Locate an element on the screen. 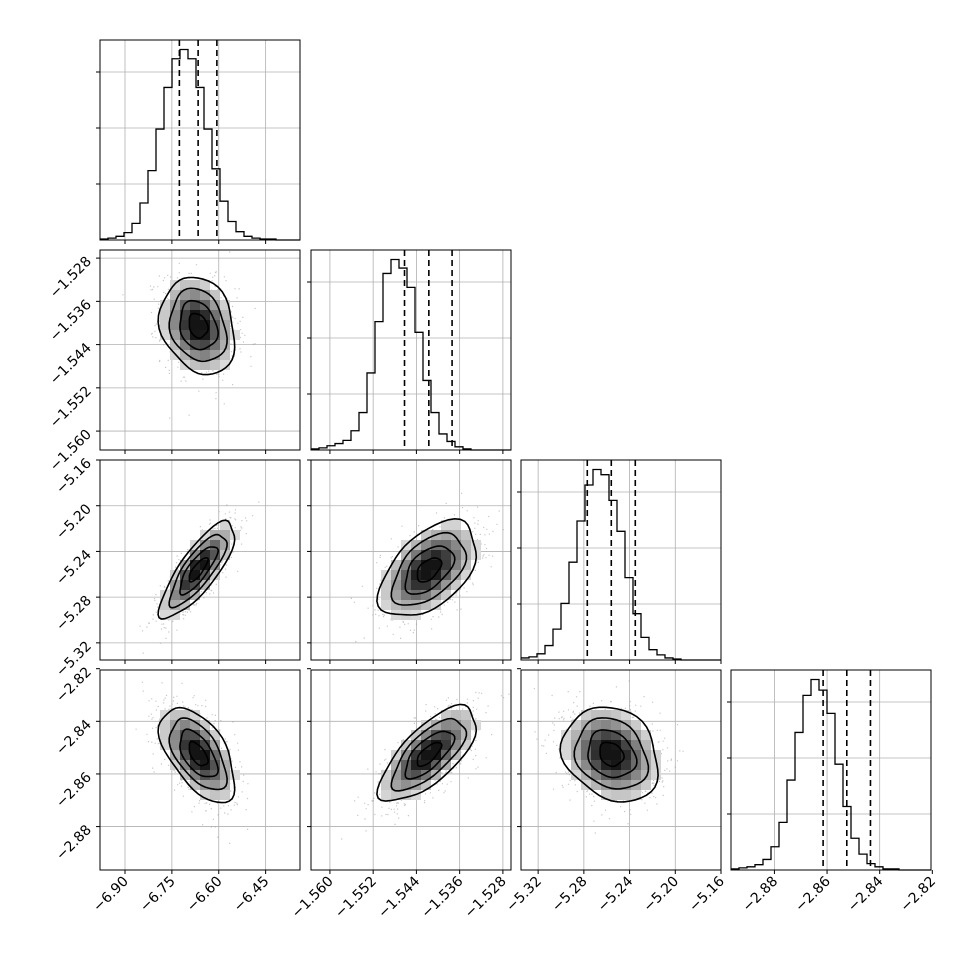 The image size is (970, 970). x-tick-label: −1.552 is located at coordinates (356, 898).